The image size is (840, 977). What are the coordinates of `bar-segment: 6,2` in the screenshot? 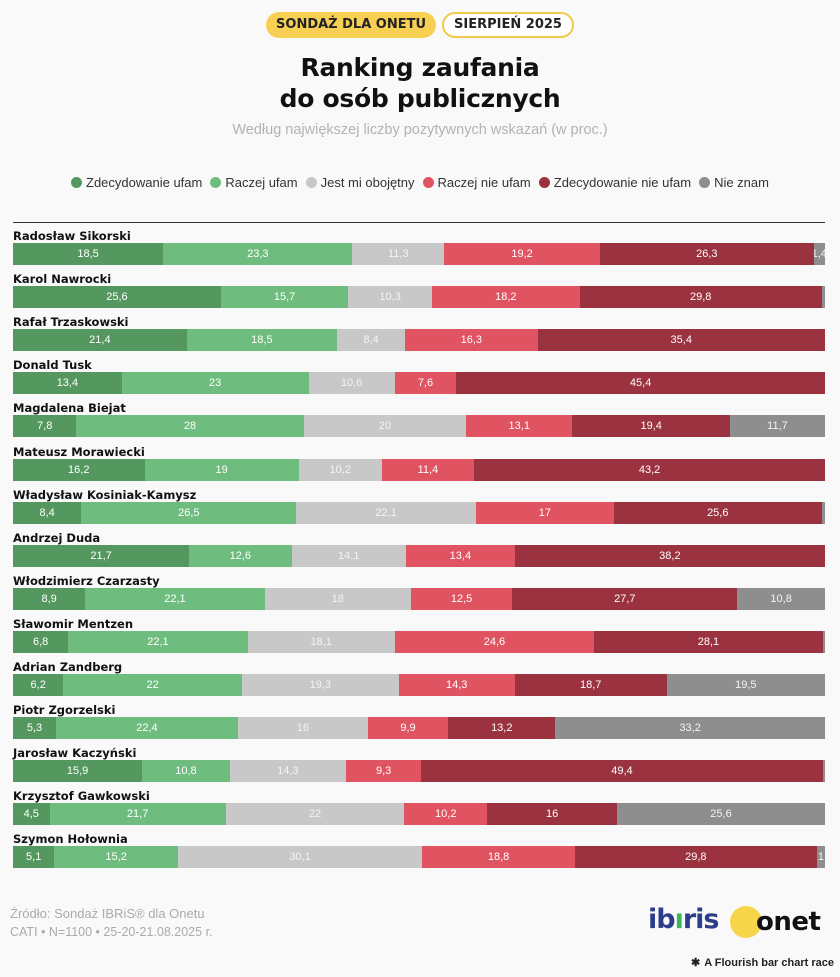 It's located at (38, 685).